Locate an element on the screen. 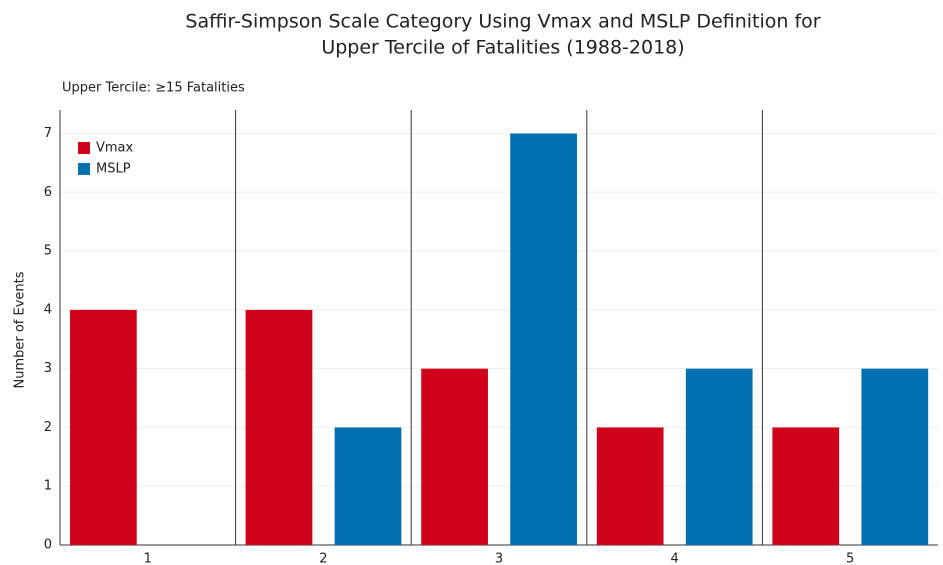 Image resolution: width=943 pixels, height=565 pixels. x-tick-label: 2 is located at coordinates (323, 558).